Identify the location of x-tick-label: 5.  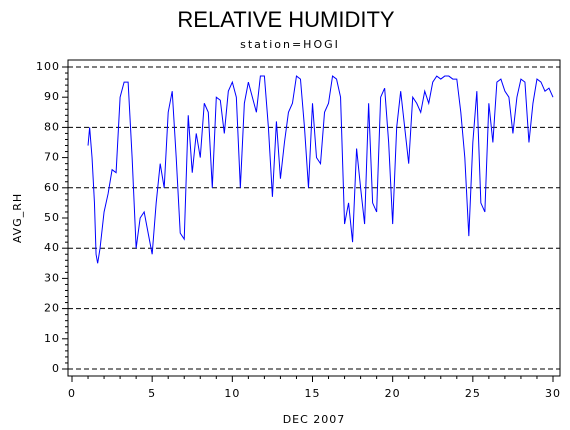
(152, 393).